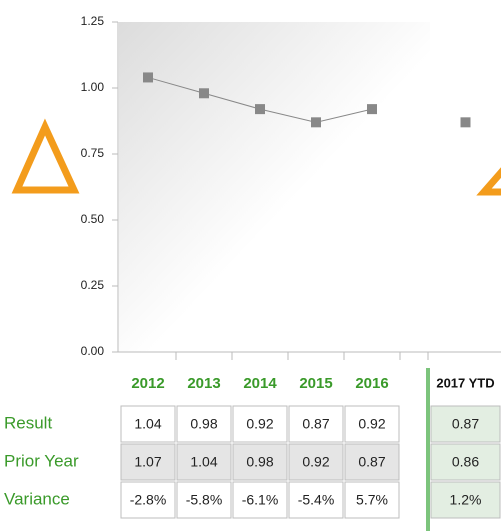  Describe the element at coordinates (93, 153) in the screenshot. I see `y-tick-label: 0.75` at that location.